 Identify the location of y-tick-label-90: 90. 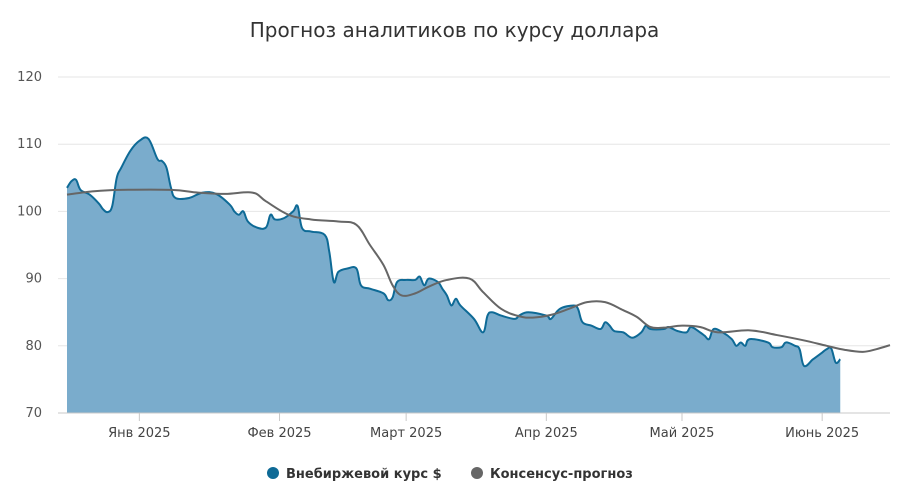
(33, 279).